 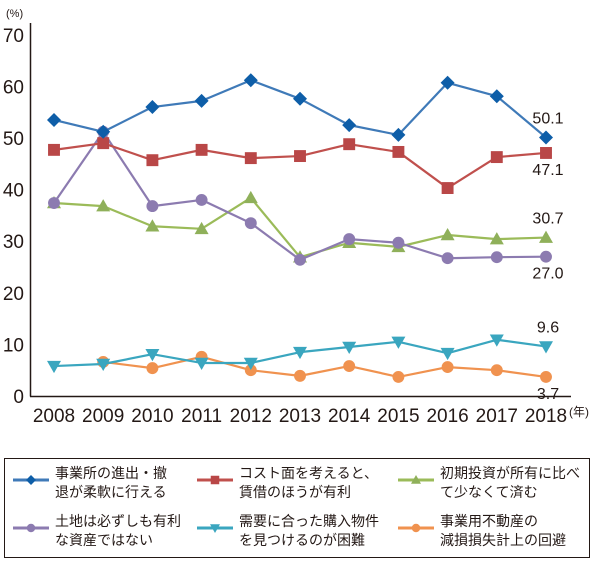 I want to click on legend-item: 土地は必ずしも有利 な資産ではない, so click(x=96, y=532).